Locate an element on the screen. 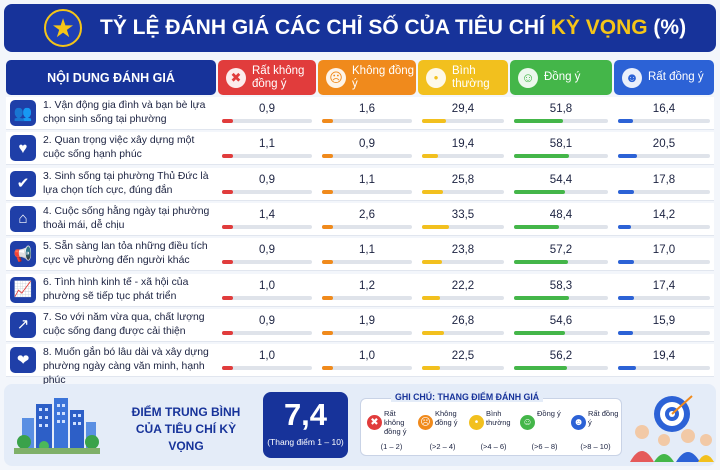 The height and width of the screenshot is (470, 720). value-cell: 57,2 is located at coordinates (561, 254).